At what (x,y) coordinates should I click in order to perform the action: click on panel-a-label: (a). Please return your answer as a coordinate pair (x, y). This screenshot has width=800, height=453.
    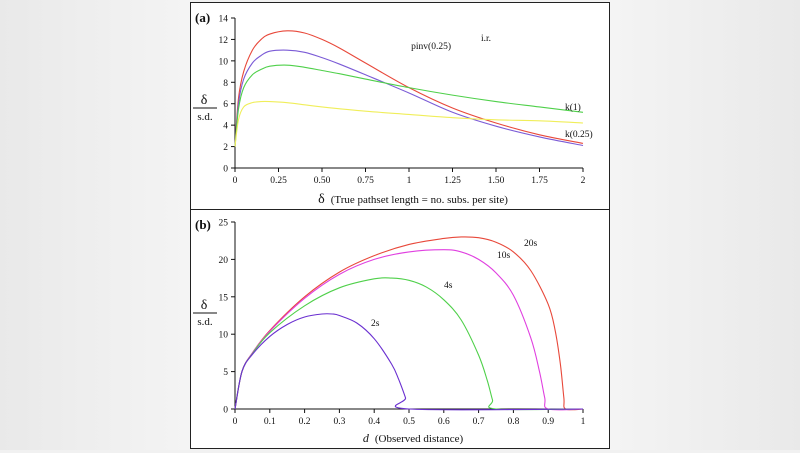
    Looking at the image, I should click on (202, 17).